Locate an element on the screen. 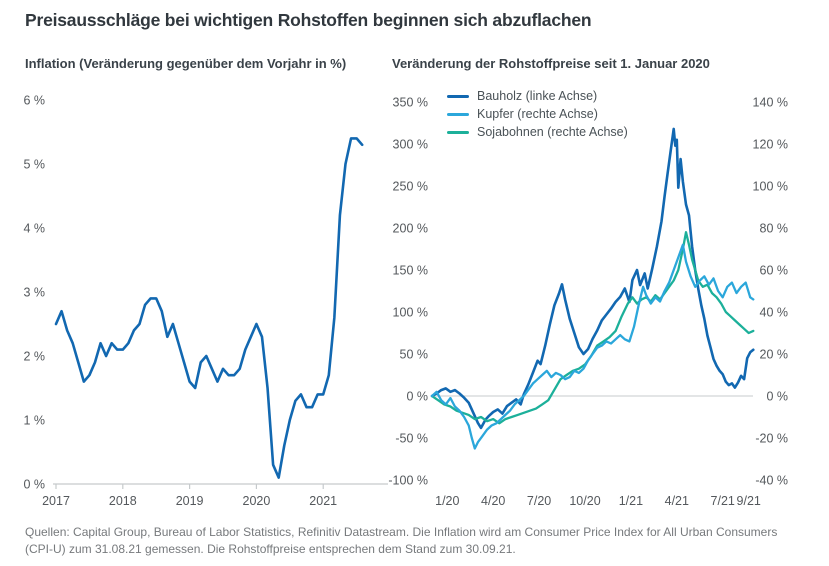 Image resolution: width=829 pixels, height=566 pixels. axis-tick-label: 4 % is located at coordinates (34, 229).